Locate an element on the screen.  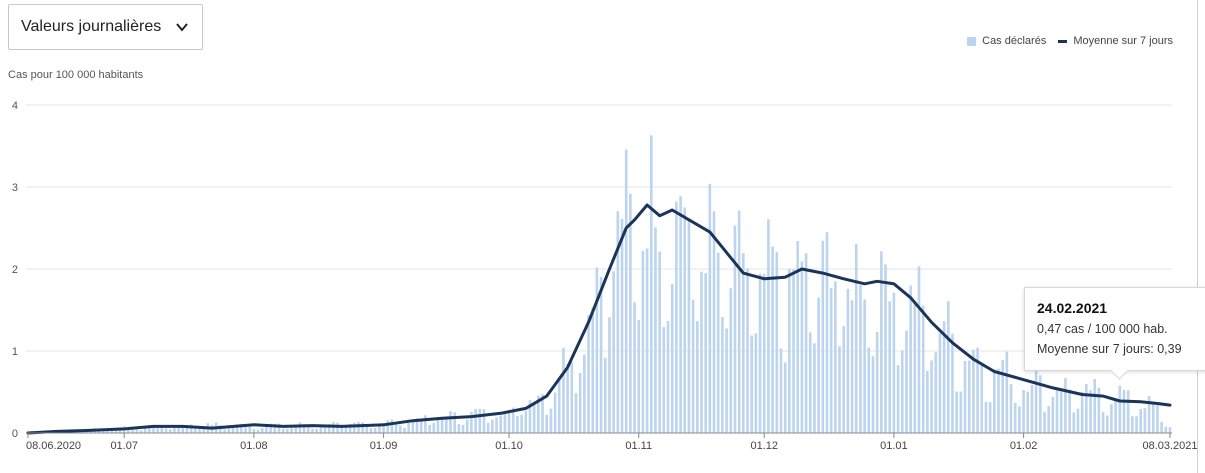
values-dropdown: Valeurs journalières is located at coordinates (105, 27).